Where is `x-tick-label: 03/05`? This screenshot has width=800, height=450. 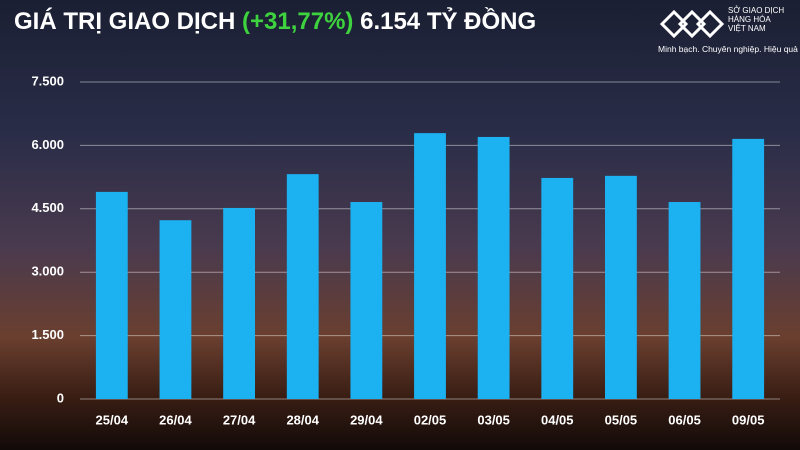
x-tick-label: 03/05 is located at coordinates (493, 419).